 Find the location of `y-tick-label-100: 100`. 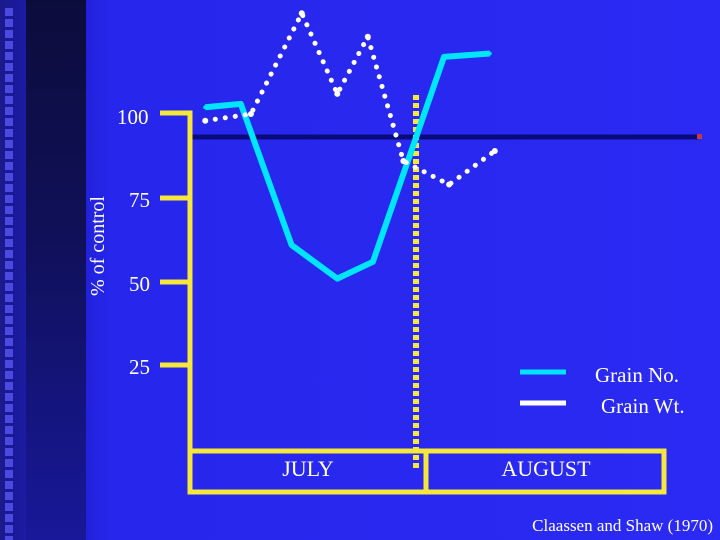

y-tick-label-100: 100 is located at coordinates (133, 117).